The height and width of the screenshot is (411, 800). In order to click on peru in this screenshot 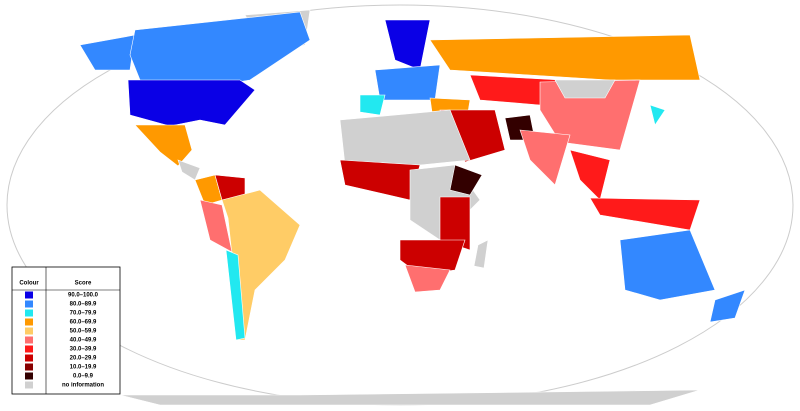, I will do `click(216, 226)`.